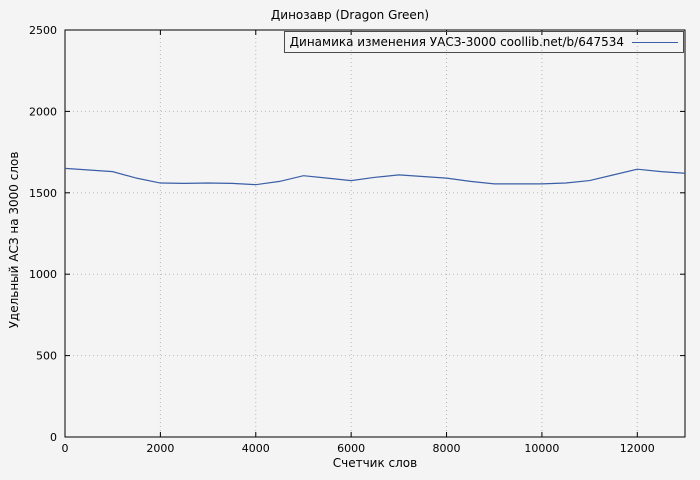 This screenshot has height=480, width=700. I want to click on y-tick-label: 0, so click(53, 437).